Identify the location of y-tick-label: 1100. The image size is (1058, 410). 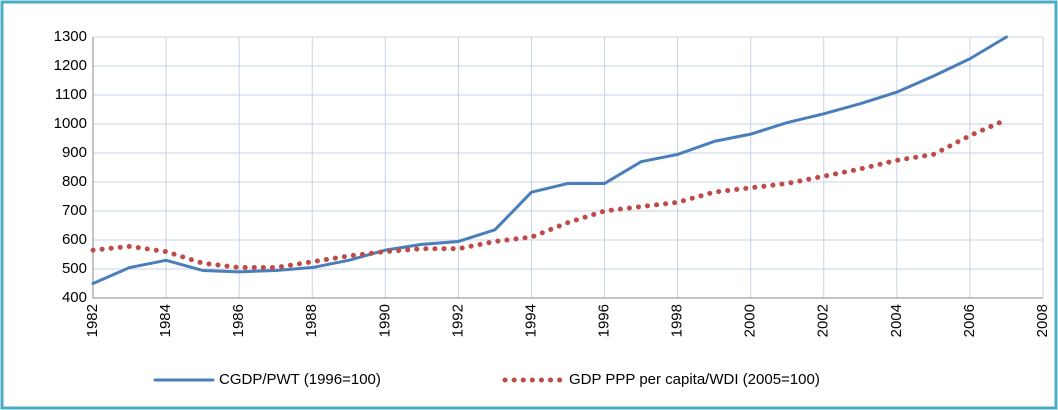
(71, 94).